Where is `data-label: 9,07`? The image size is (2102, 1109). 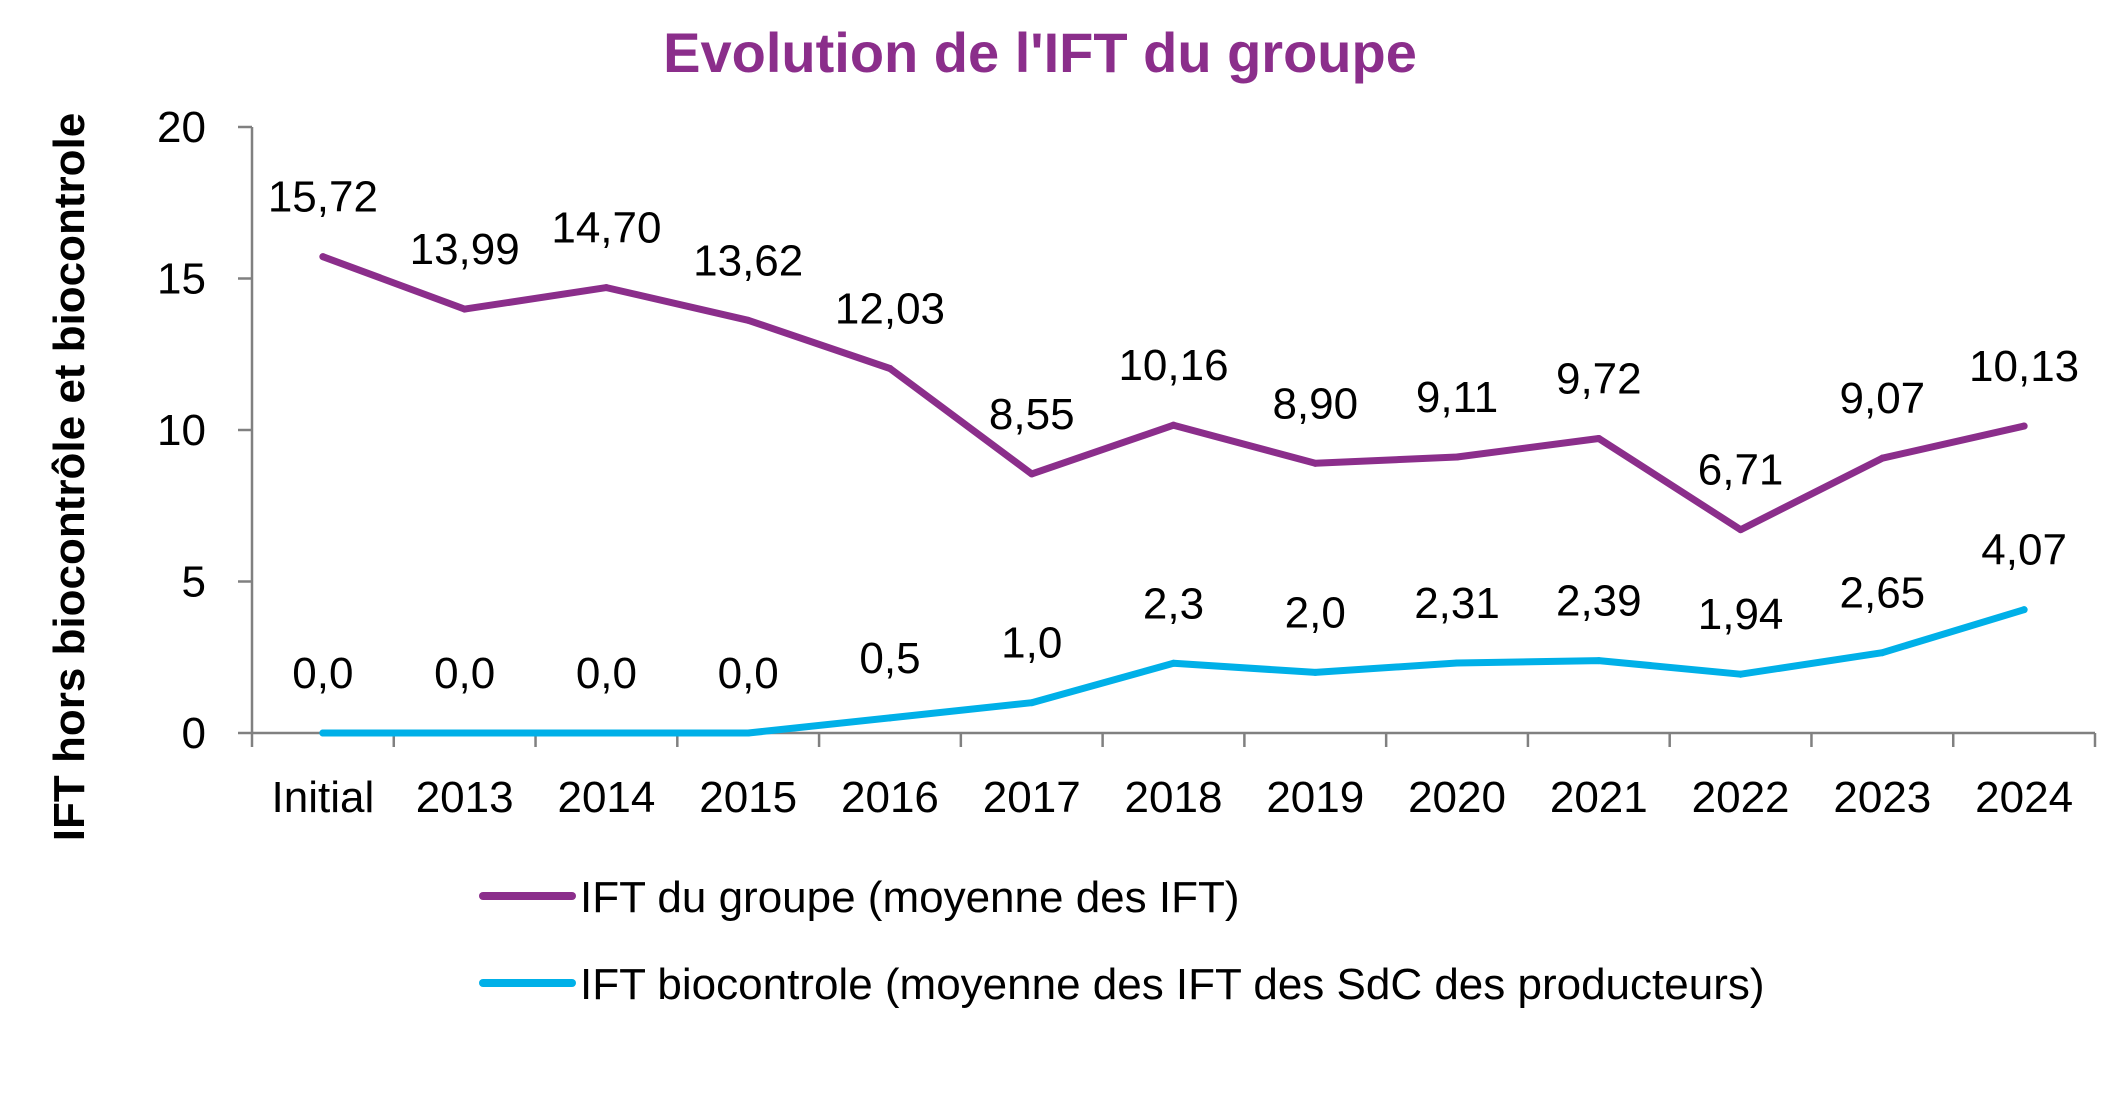 data-label: 9,07 is located at coordinates (1883, 398).